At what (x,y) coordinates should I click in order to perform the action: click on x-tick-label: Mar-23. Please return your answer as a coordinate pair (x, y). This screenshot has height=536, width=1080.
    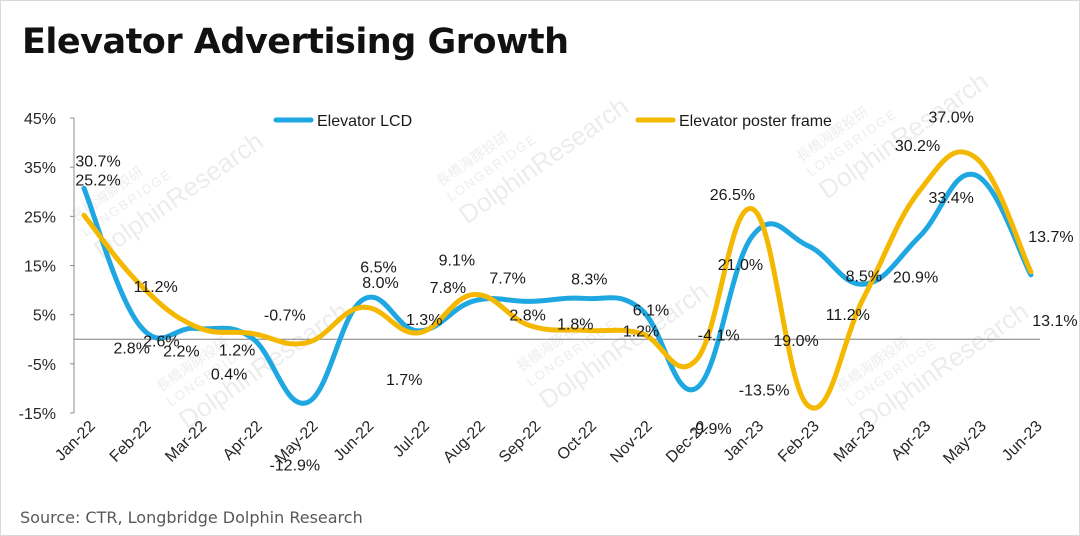
    Looking at the image, I should click on (855, 442).